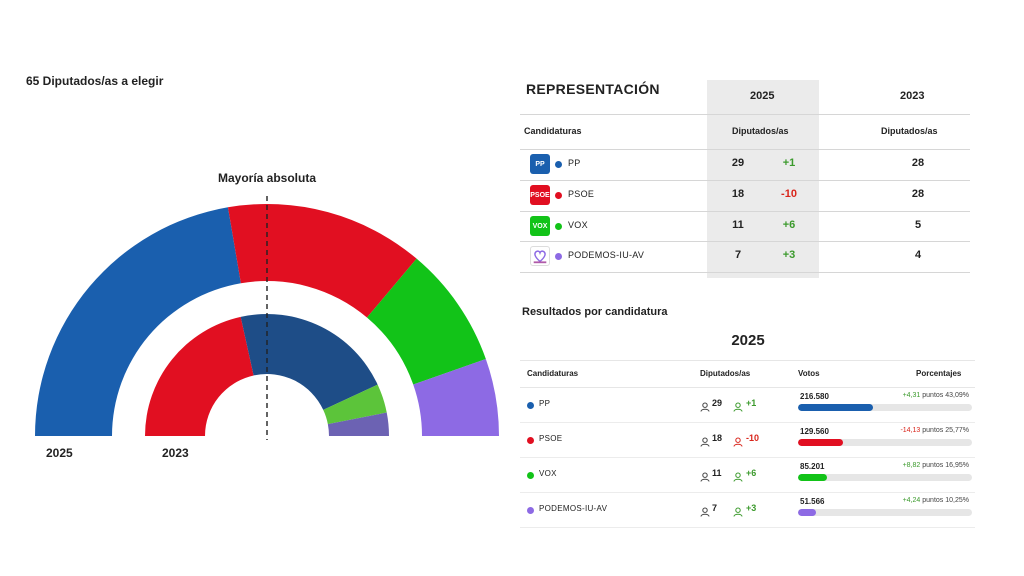  What do you see at coordinates (426, 321) in the screenshot?
I see `seat-arc-2025-vox` at bounding box center [426, 321].